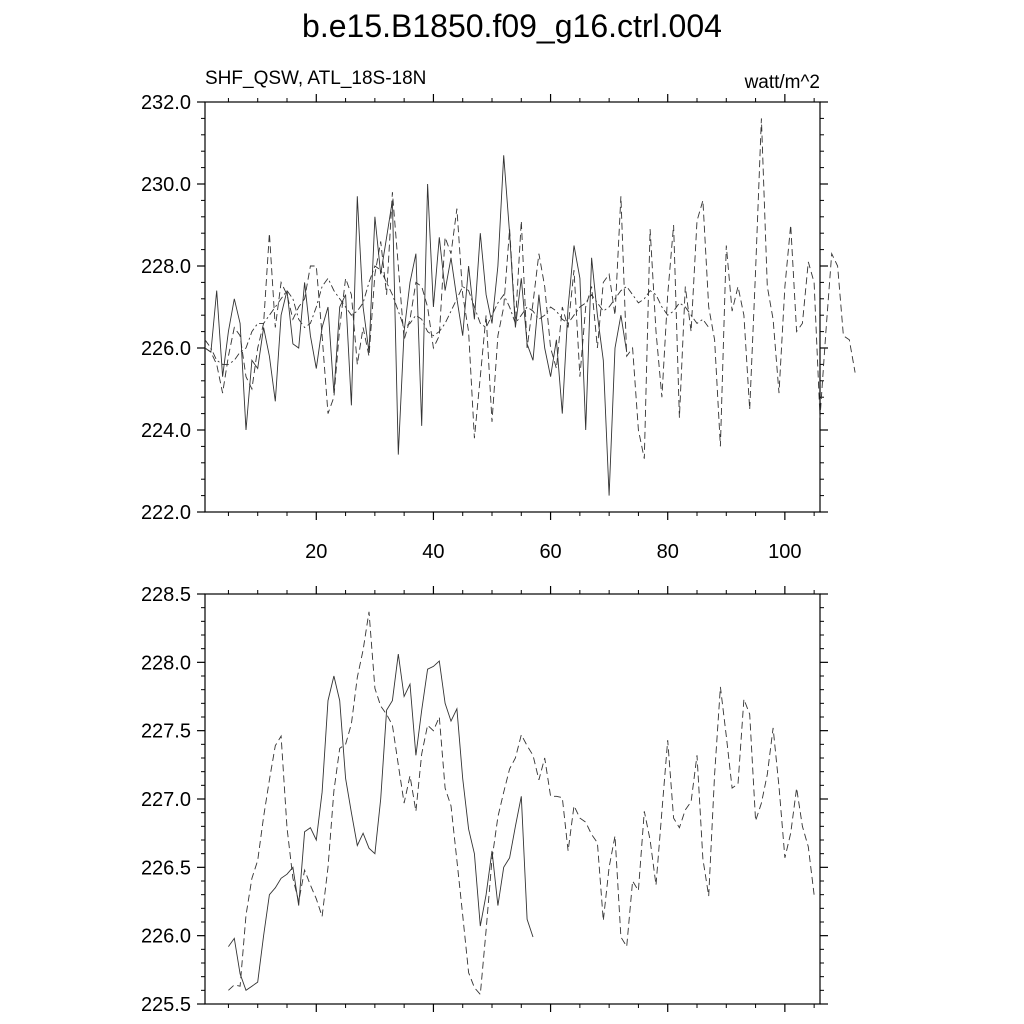 Image resolution: width=1024 pixels, height=1024 pixels. I want to click on bottom-ytick-label: 228.0, so click(166, 663).